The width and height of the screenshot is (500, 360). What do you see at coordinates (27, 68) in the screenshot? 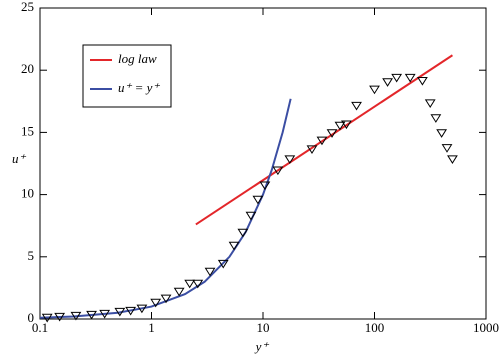
I see `y-tick-label: 20` at bounding box center [27, 68].